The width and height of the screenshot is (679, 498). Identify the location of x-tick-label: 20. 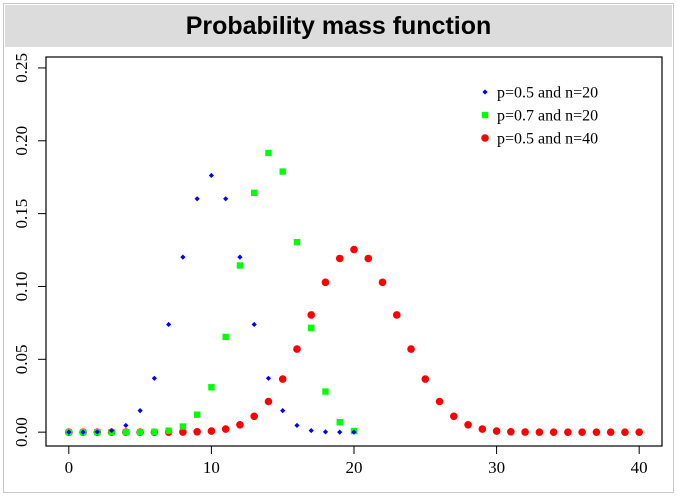
(354, 467).